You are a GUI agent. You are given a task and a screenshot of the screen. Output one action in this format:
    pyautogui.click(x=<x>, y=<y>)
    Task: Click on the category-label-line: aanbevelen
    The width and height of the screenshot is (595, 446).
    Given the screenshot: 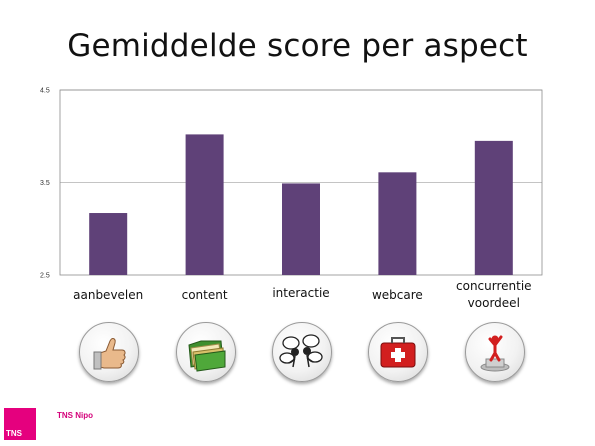 What is the action you would take?
    pyautogui.click(x=108, y=295)
    